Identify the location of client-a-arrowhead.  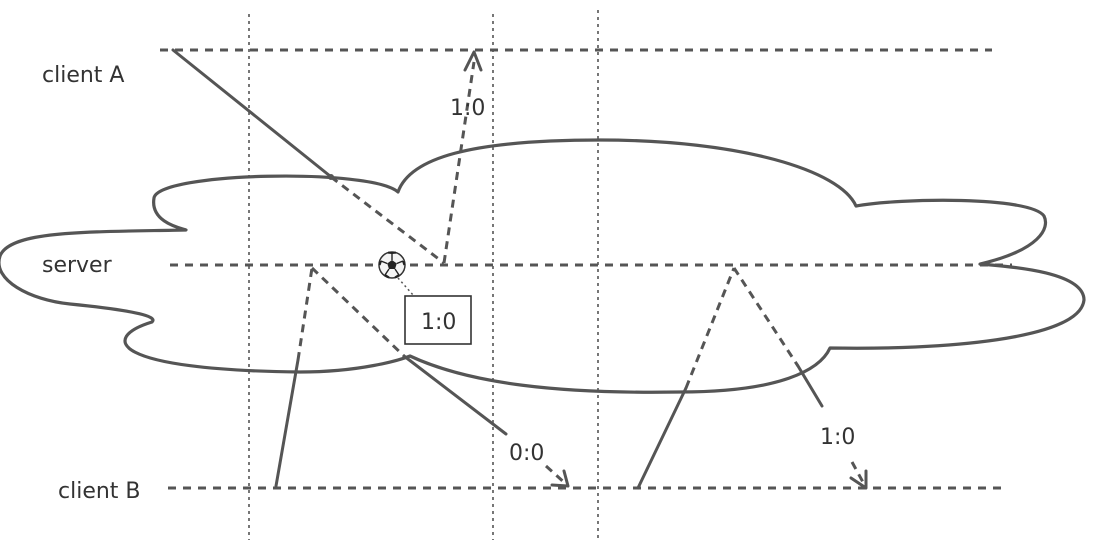
(473, 61).